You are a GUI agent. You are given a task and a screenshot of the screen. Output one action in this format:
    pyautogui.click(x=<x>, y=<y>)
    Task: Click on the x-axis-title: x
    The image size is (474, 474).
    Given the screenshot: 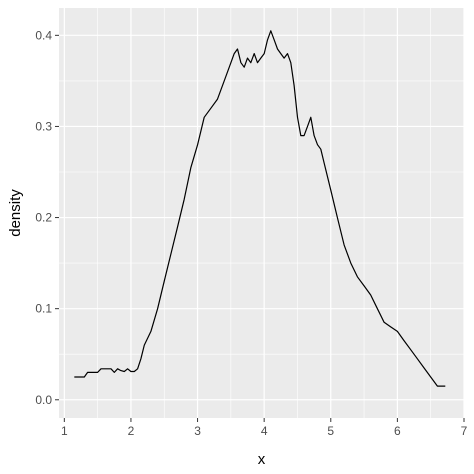 What is the action you would take?
    pyautogui.click(x=262, y=459)
    